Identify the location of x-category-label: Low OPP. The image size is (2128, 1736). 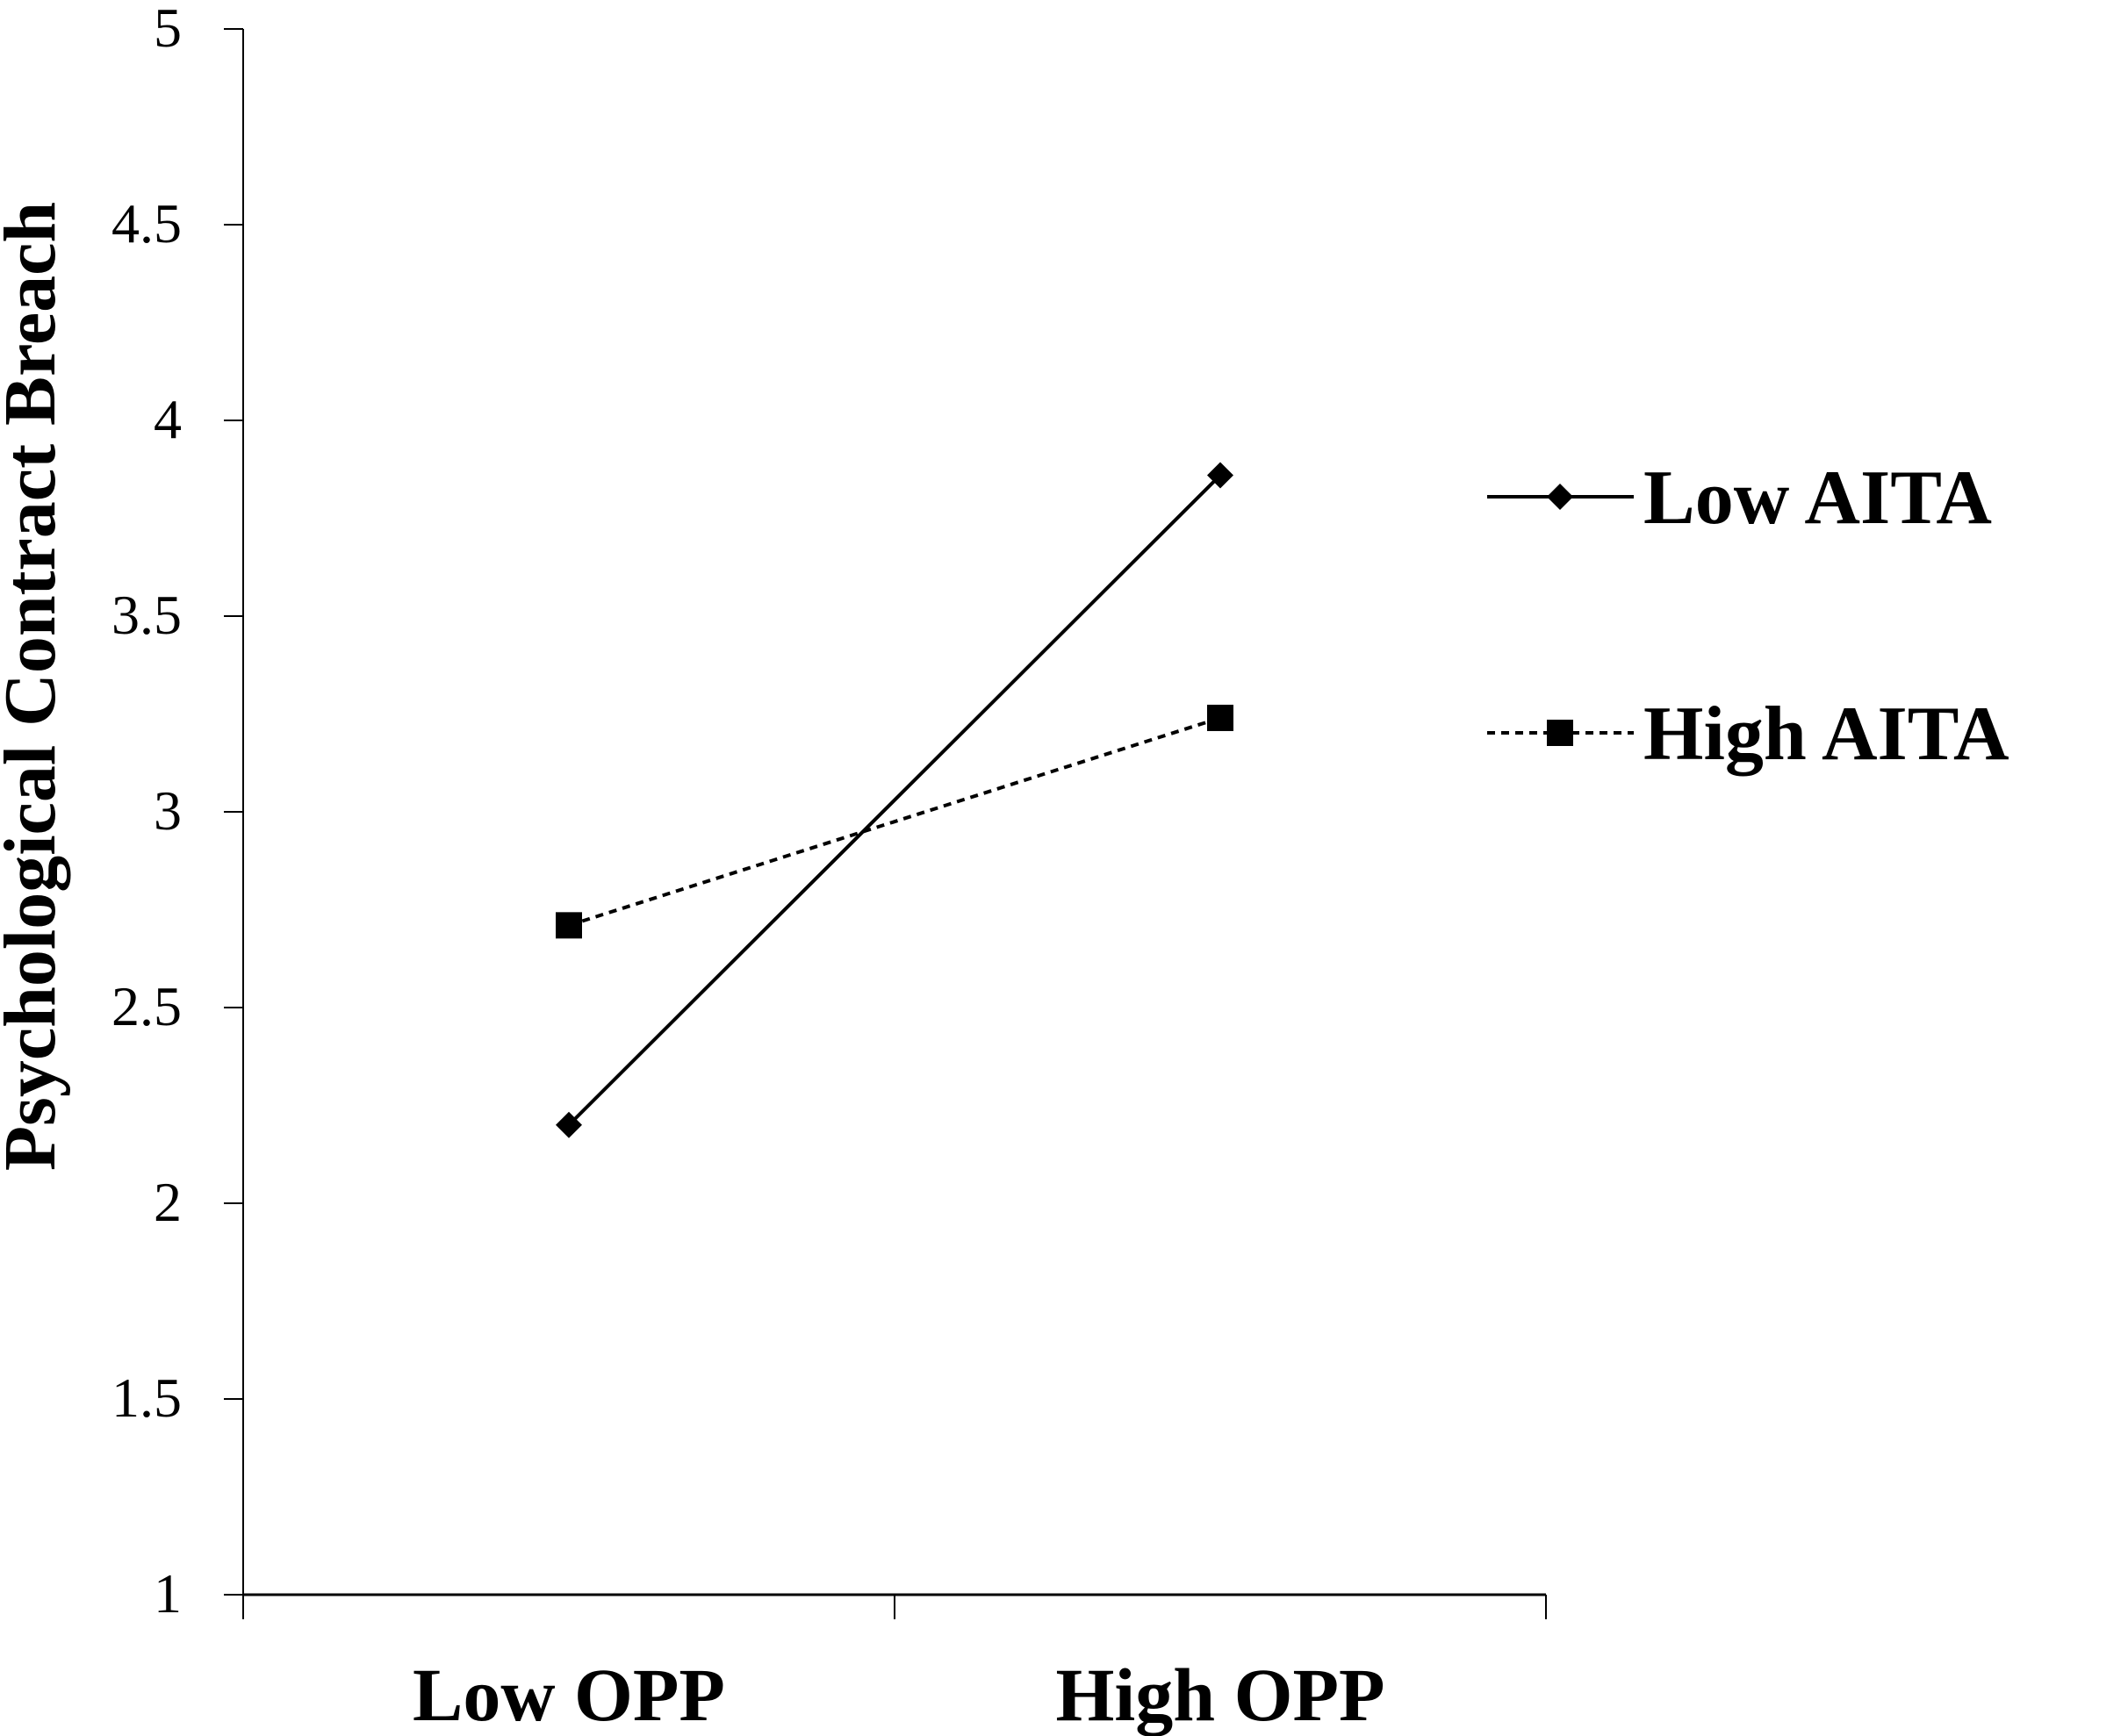
(569, 1694).